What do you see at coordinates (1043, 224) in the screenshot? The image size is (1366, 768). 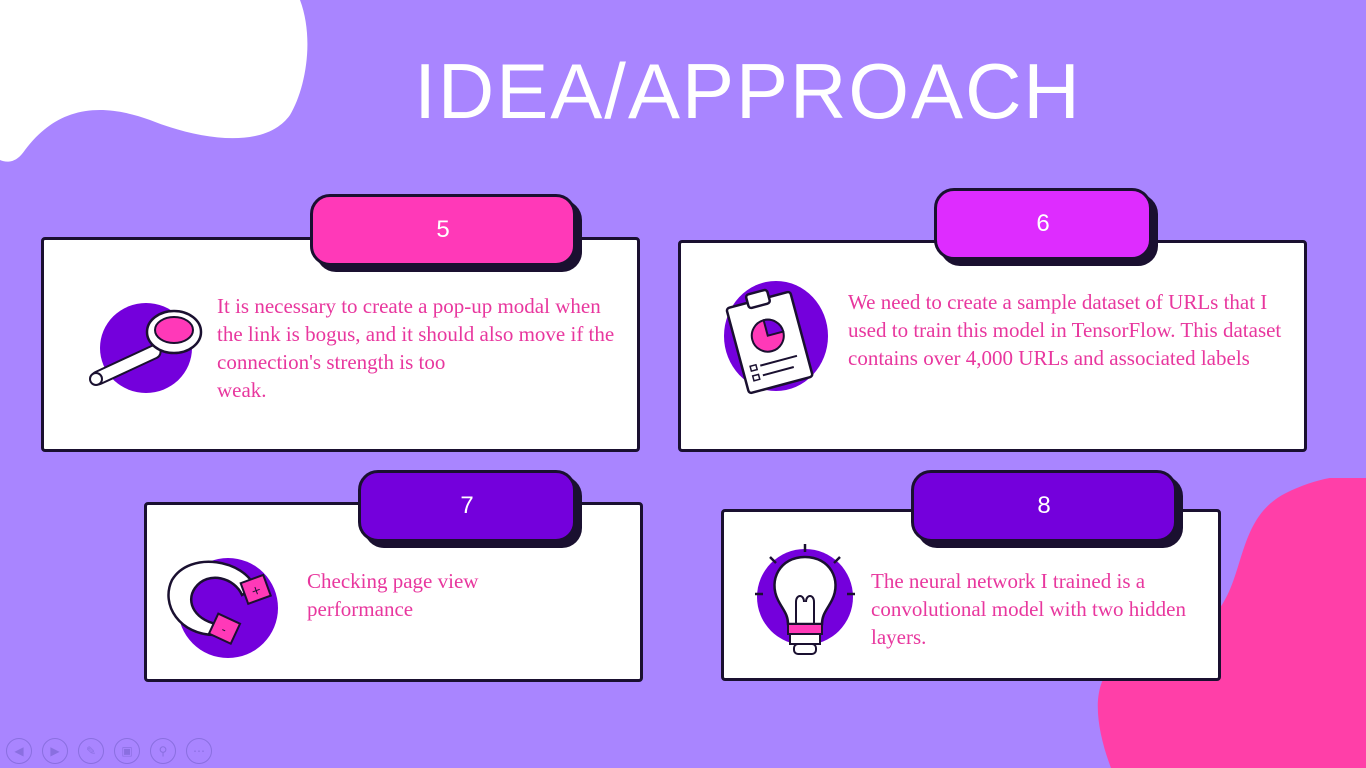 I see `card-6-number-badge: 6` at bounding box center [1043, 224].